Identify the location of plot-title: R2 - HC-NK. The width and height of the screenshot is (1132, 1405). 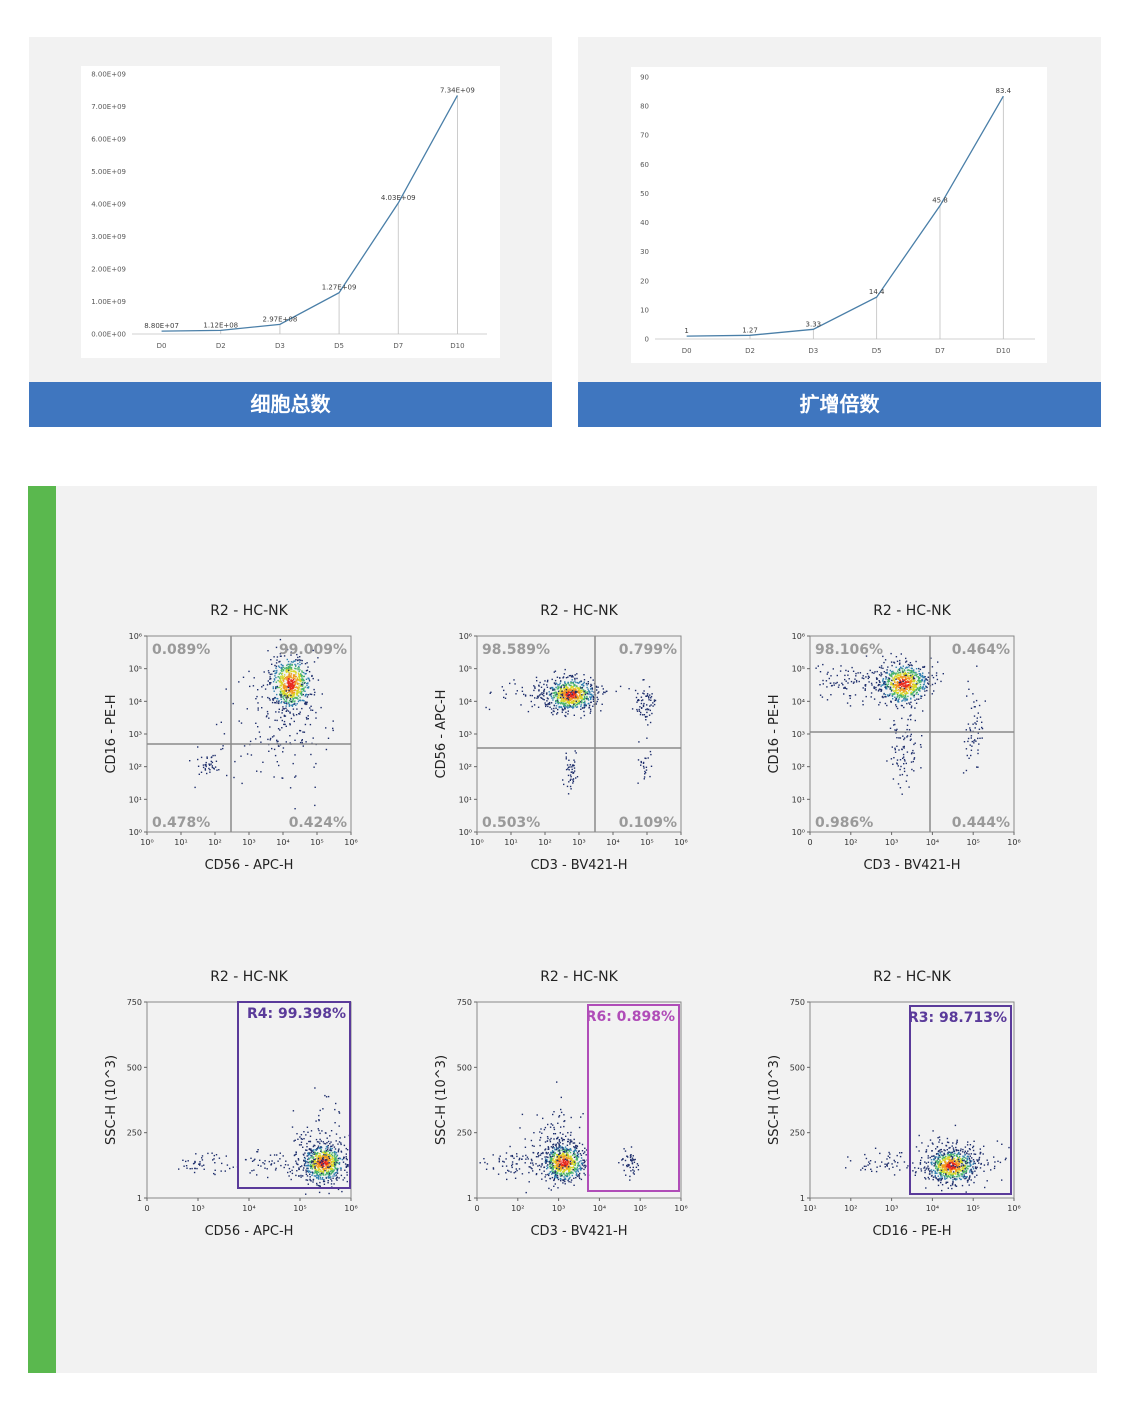
(249, 977).